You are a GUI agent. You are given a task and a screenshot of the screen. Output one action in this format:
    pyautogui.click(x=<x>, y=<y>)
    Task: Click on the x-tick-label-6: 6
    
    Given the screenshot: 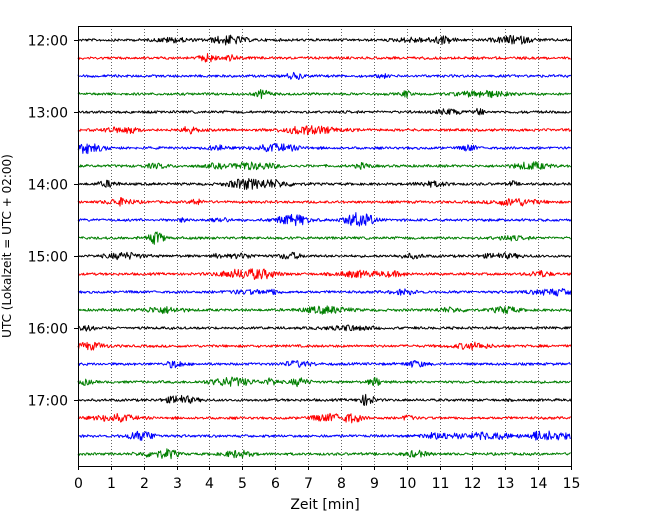 What is the action you would take?
    pyautogui.click(x=275, y=484)
    